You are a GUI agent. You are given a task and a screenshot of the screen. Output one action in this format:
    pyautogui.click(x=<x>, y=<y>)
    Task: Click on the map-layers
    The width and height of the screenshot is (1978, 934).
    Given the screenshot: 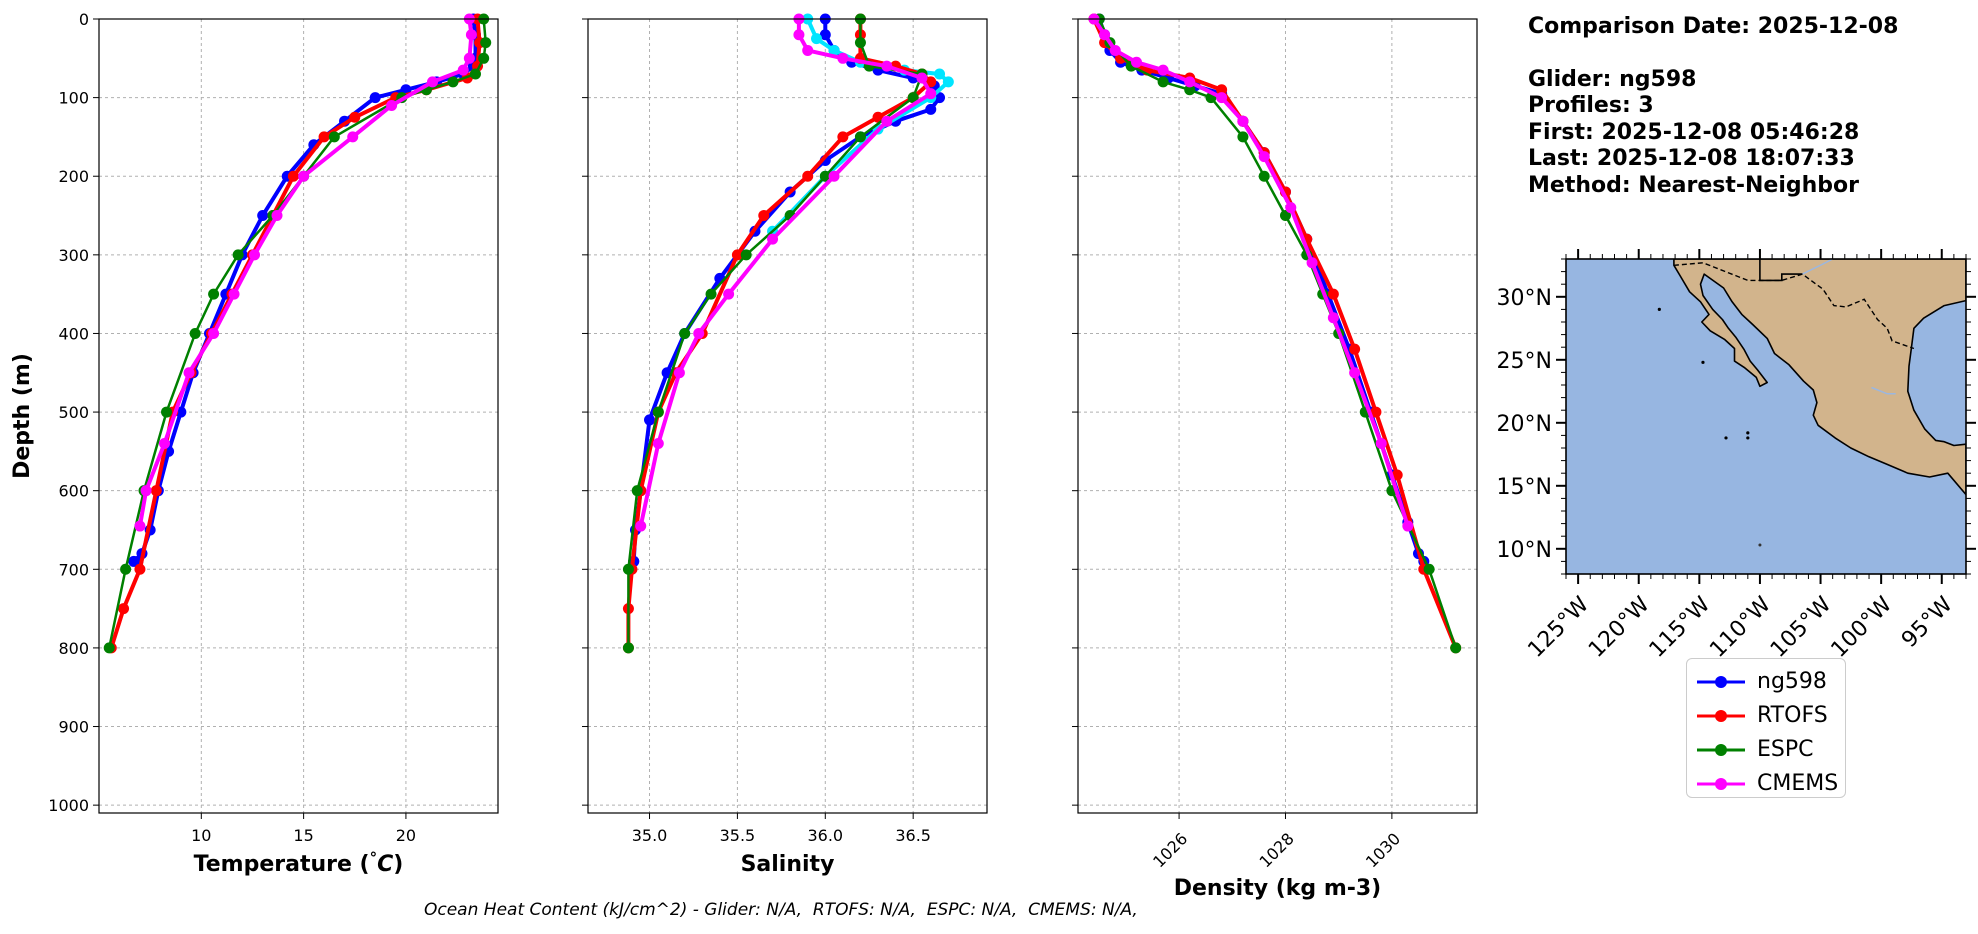 What is the action you would take?
    pyautogui.click(x=1811, y=403)
    